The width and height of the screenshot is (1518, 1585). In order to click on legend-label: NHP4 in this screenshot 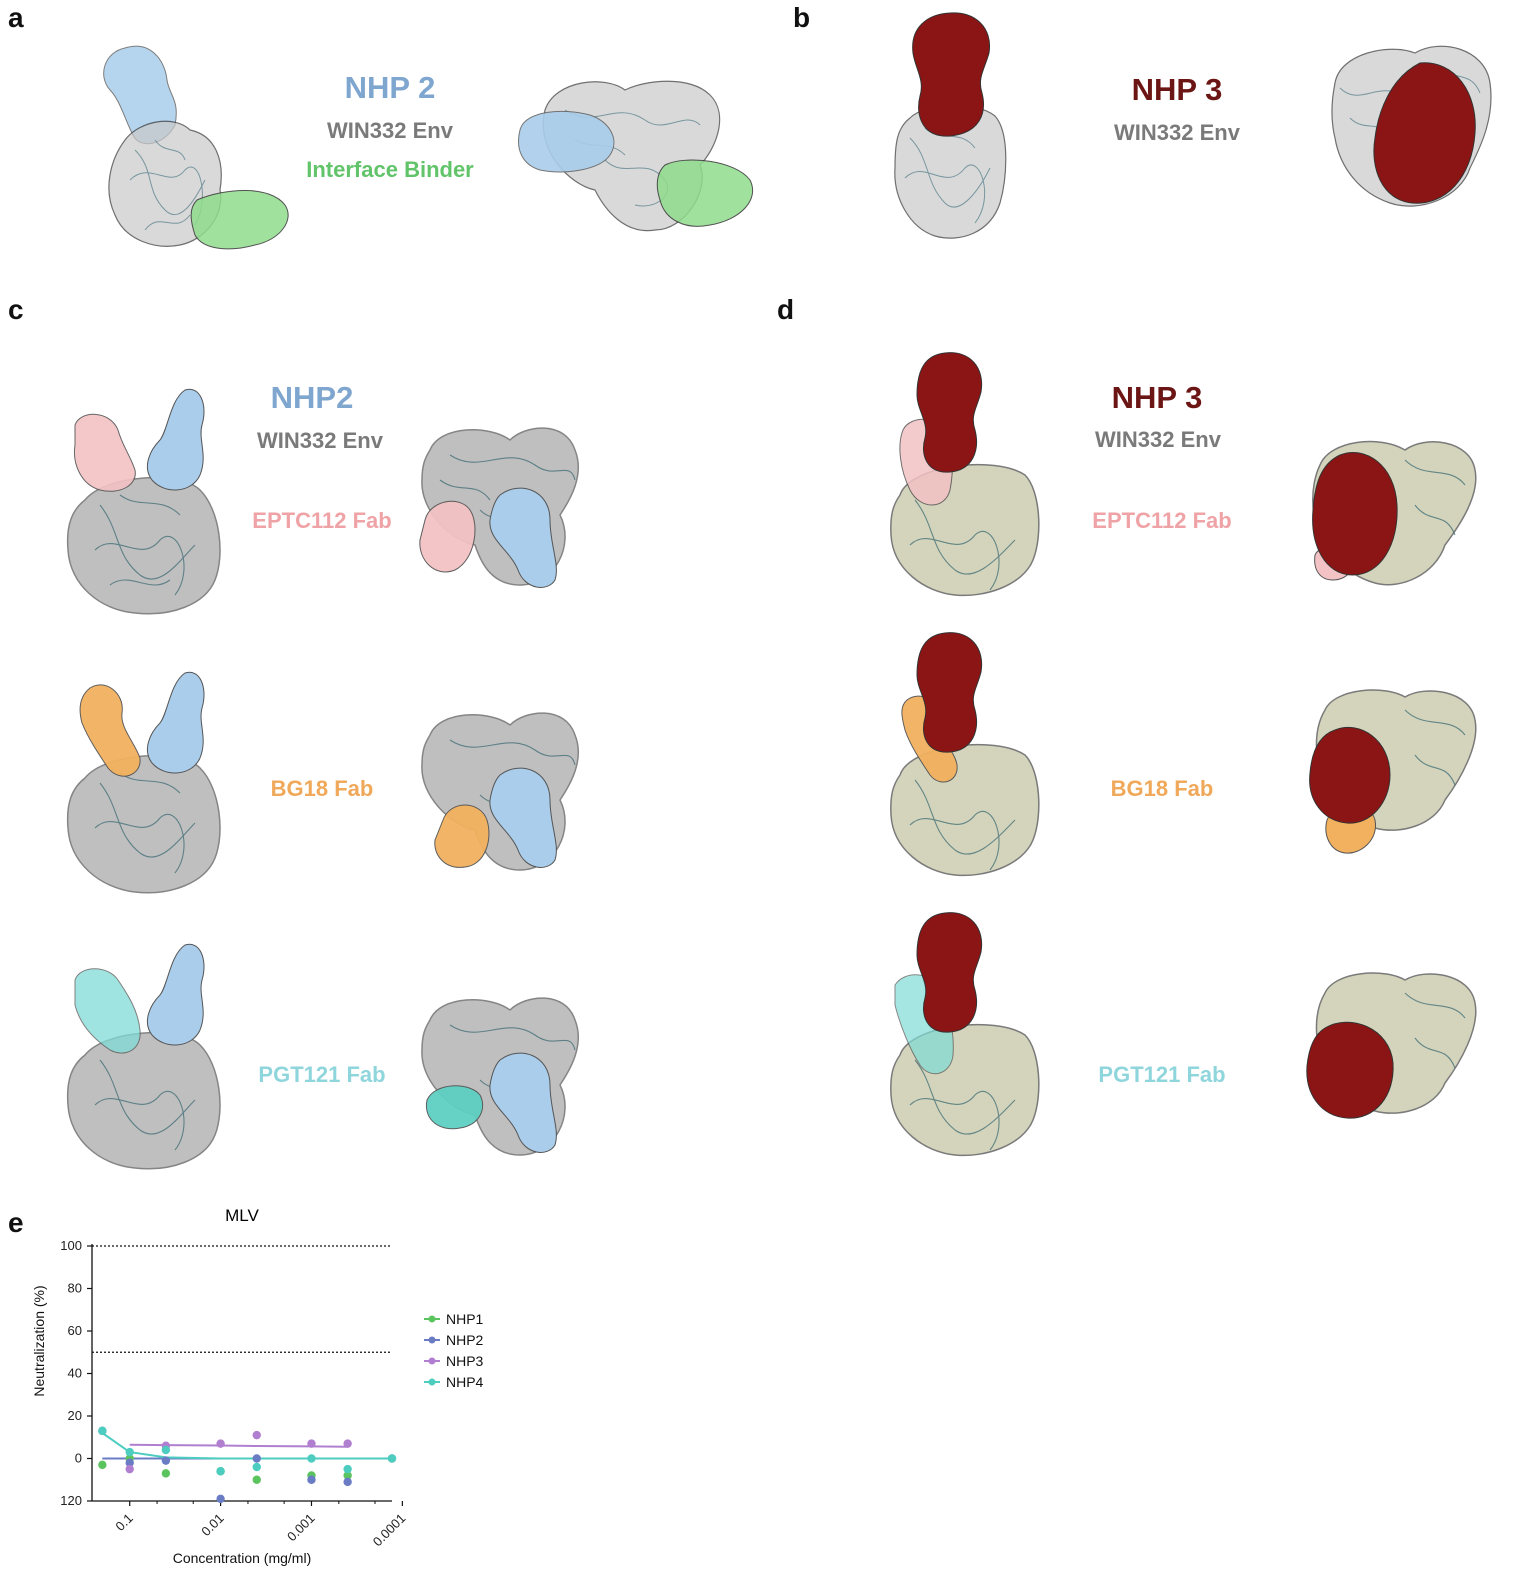, I will do `click(465, 1382)`.